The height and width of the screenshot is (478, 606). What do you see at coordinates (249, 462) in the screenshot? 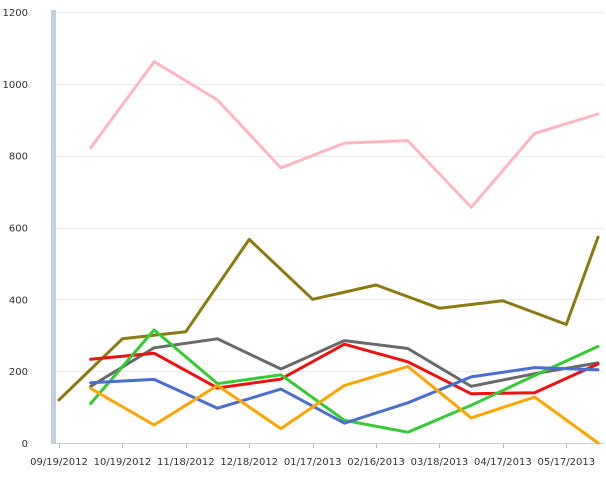
I see `x-tick-label: 12/18/2012` at bounding box center [249, 462].